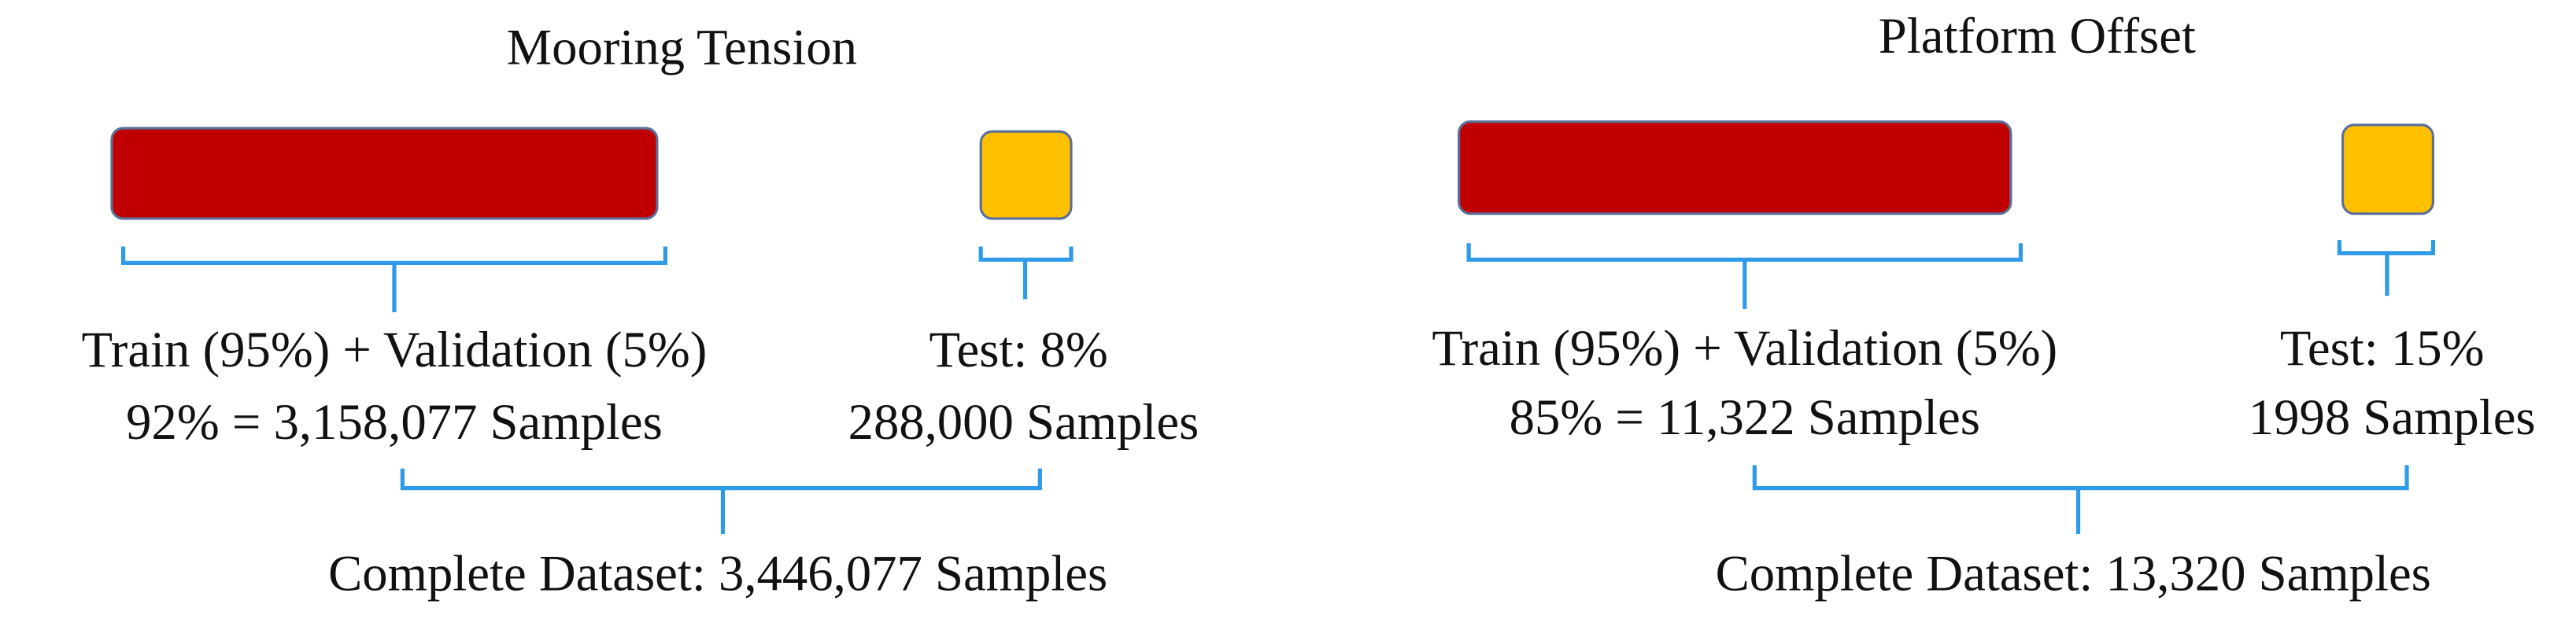 The image size is (2576, 641). Describe the element at coordinates (2073, 573) in the screenshot. I see `total-label: Complete Dataset: 13,320 Samples` at that location.